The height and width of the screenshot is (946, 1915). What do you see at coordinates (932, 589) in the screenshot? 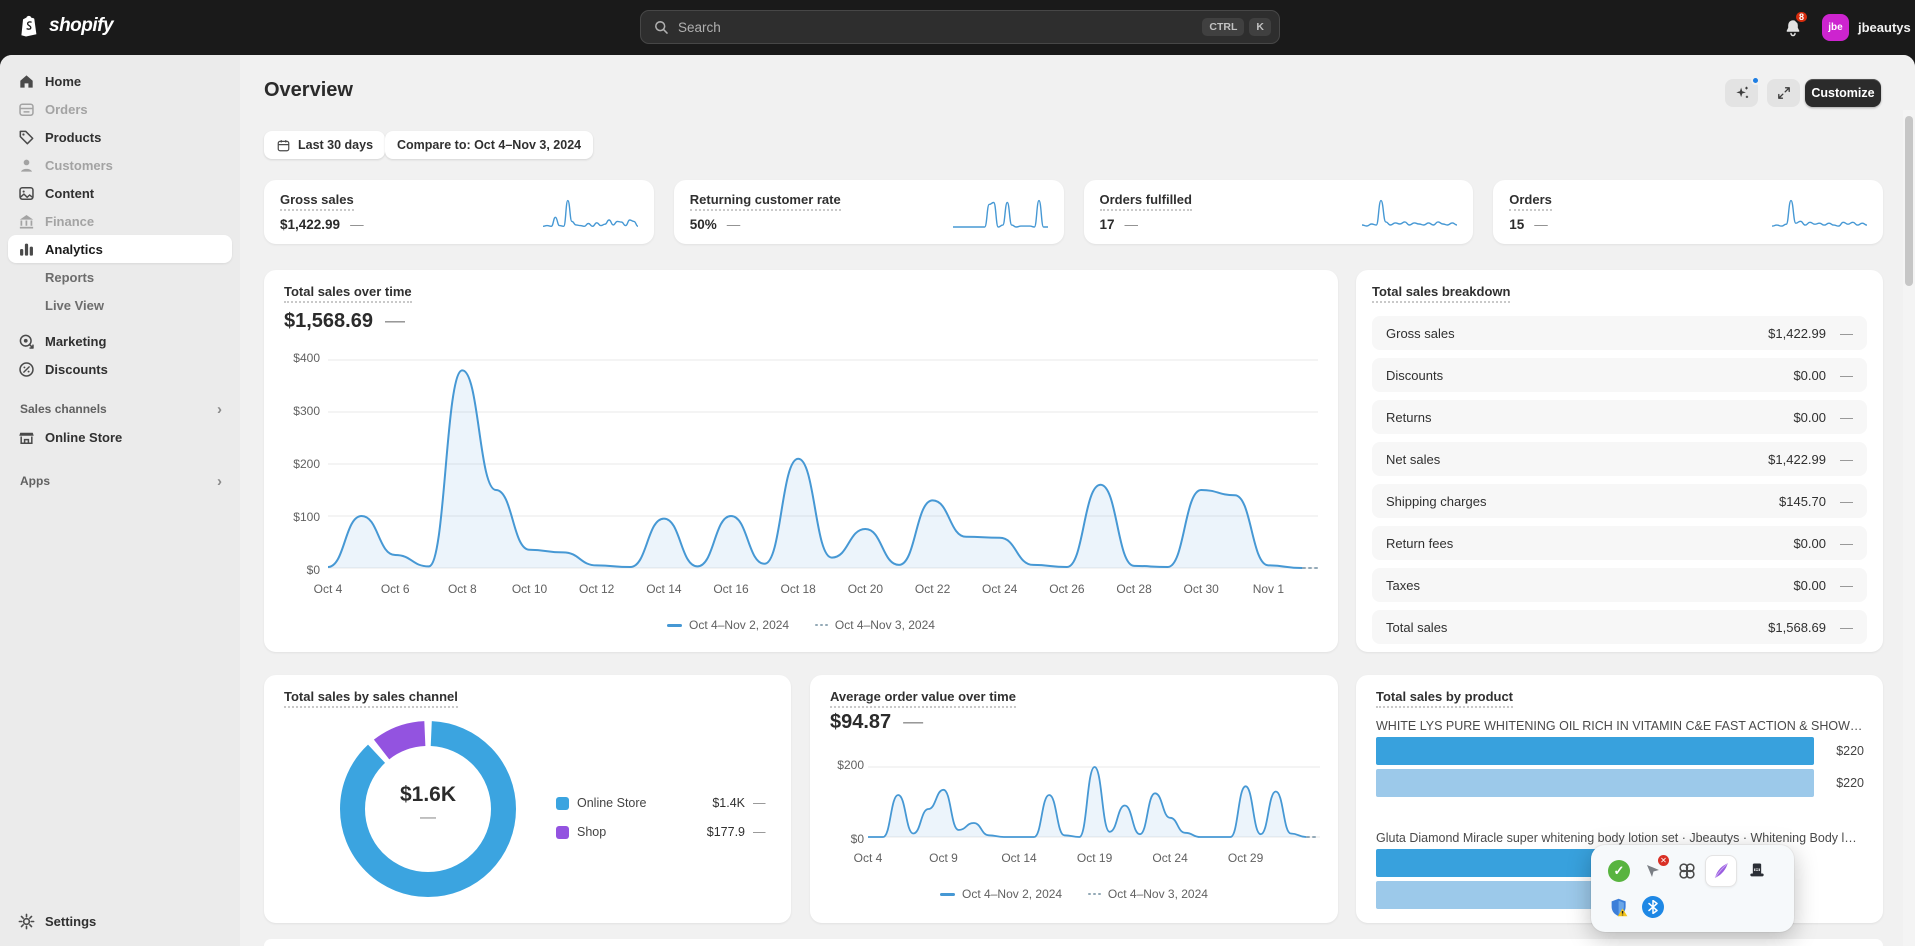
I see `x-axis-tick: Oct 22` at bounding box center [932, 589].